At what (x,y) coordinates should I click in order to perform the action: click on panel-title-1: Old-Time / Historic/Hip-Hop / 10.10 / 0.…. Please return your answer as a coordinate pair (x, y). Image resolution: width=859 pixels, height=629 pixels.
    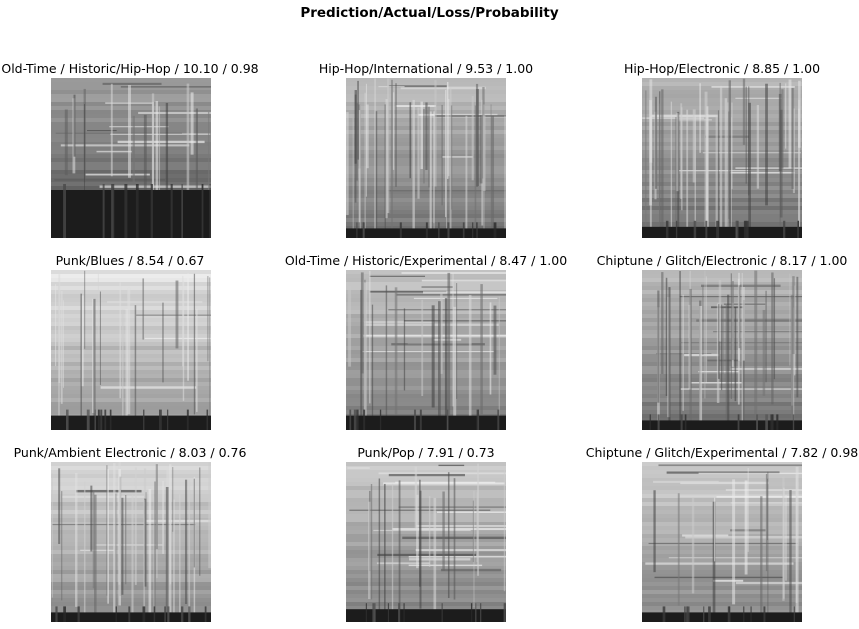
    Looking at the image, I should click on (130, 68).